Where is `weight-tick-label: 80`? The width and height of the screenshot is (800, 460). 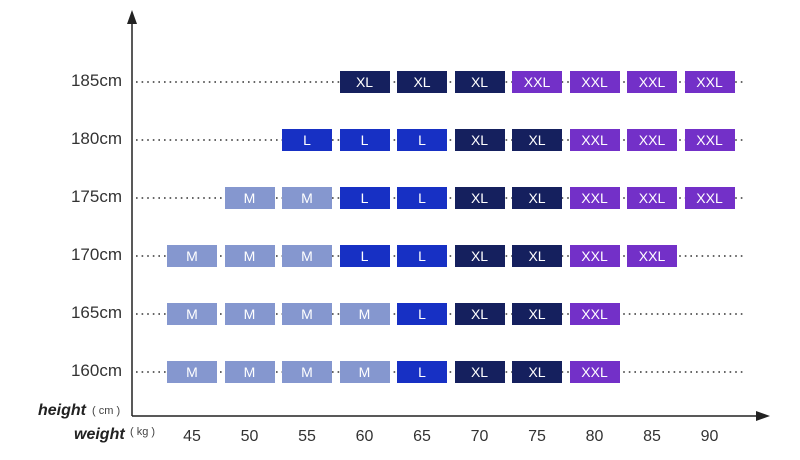 weight-tick-label: 80 is located at coordinates (594, 436).